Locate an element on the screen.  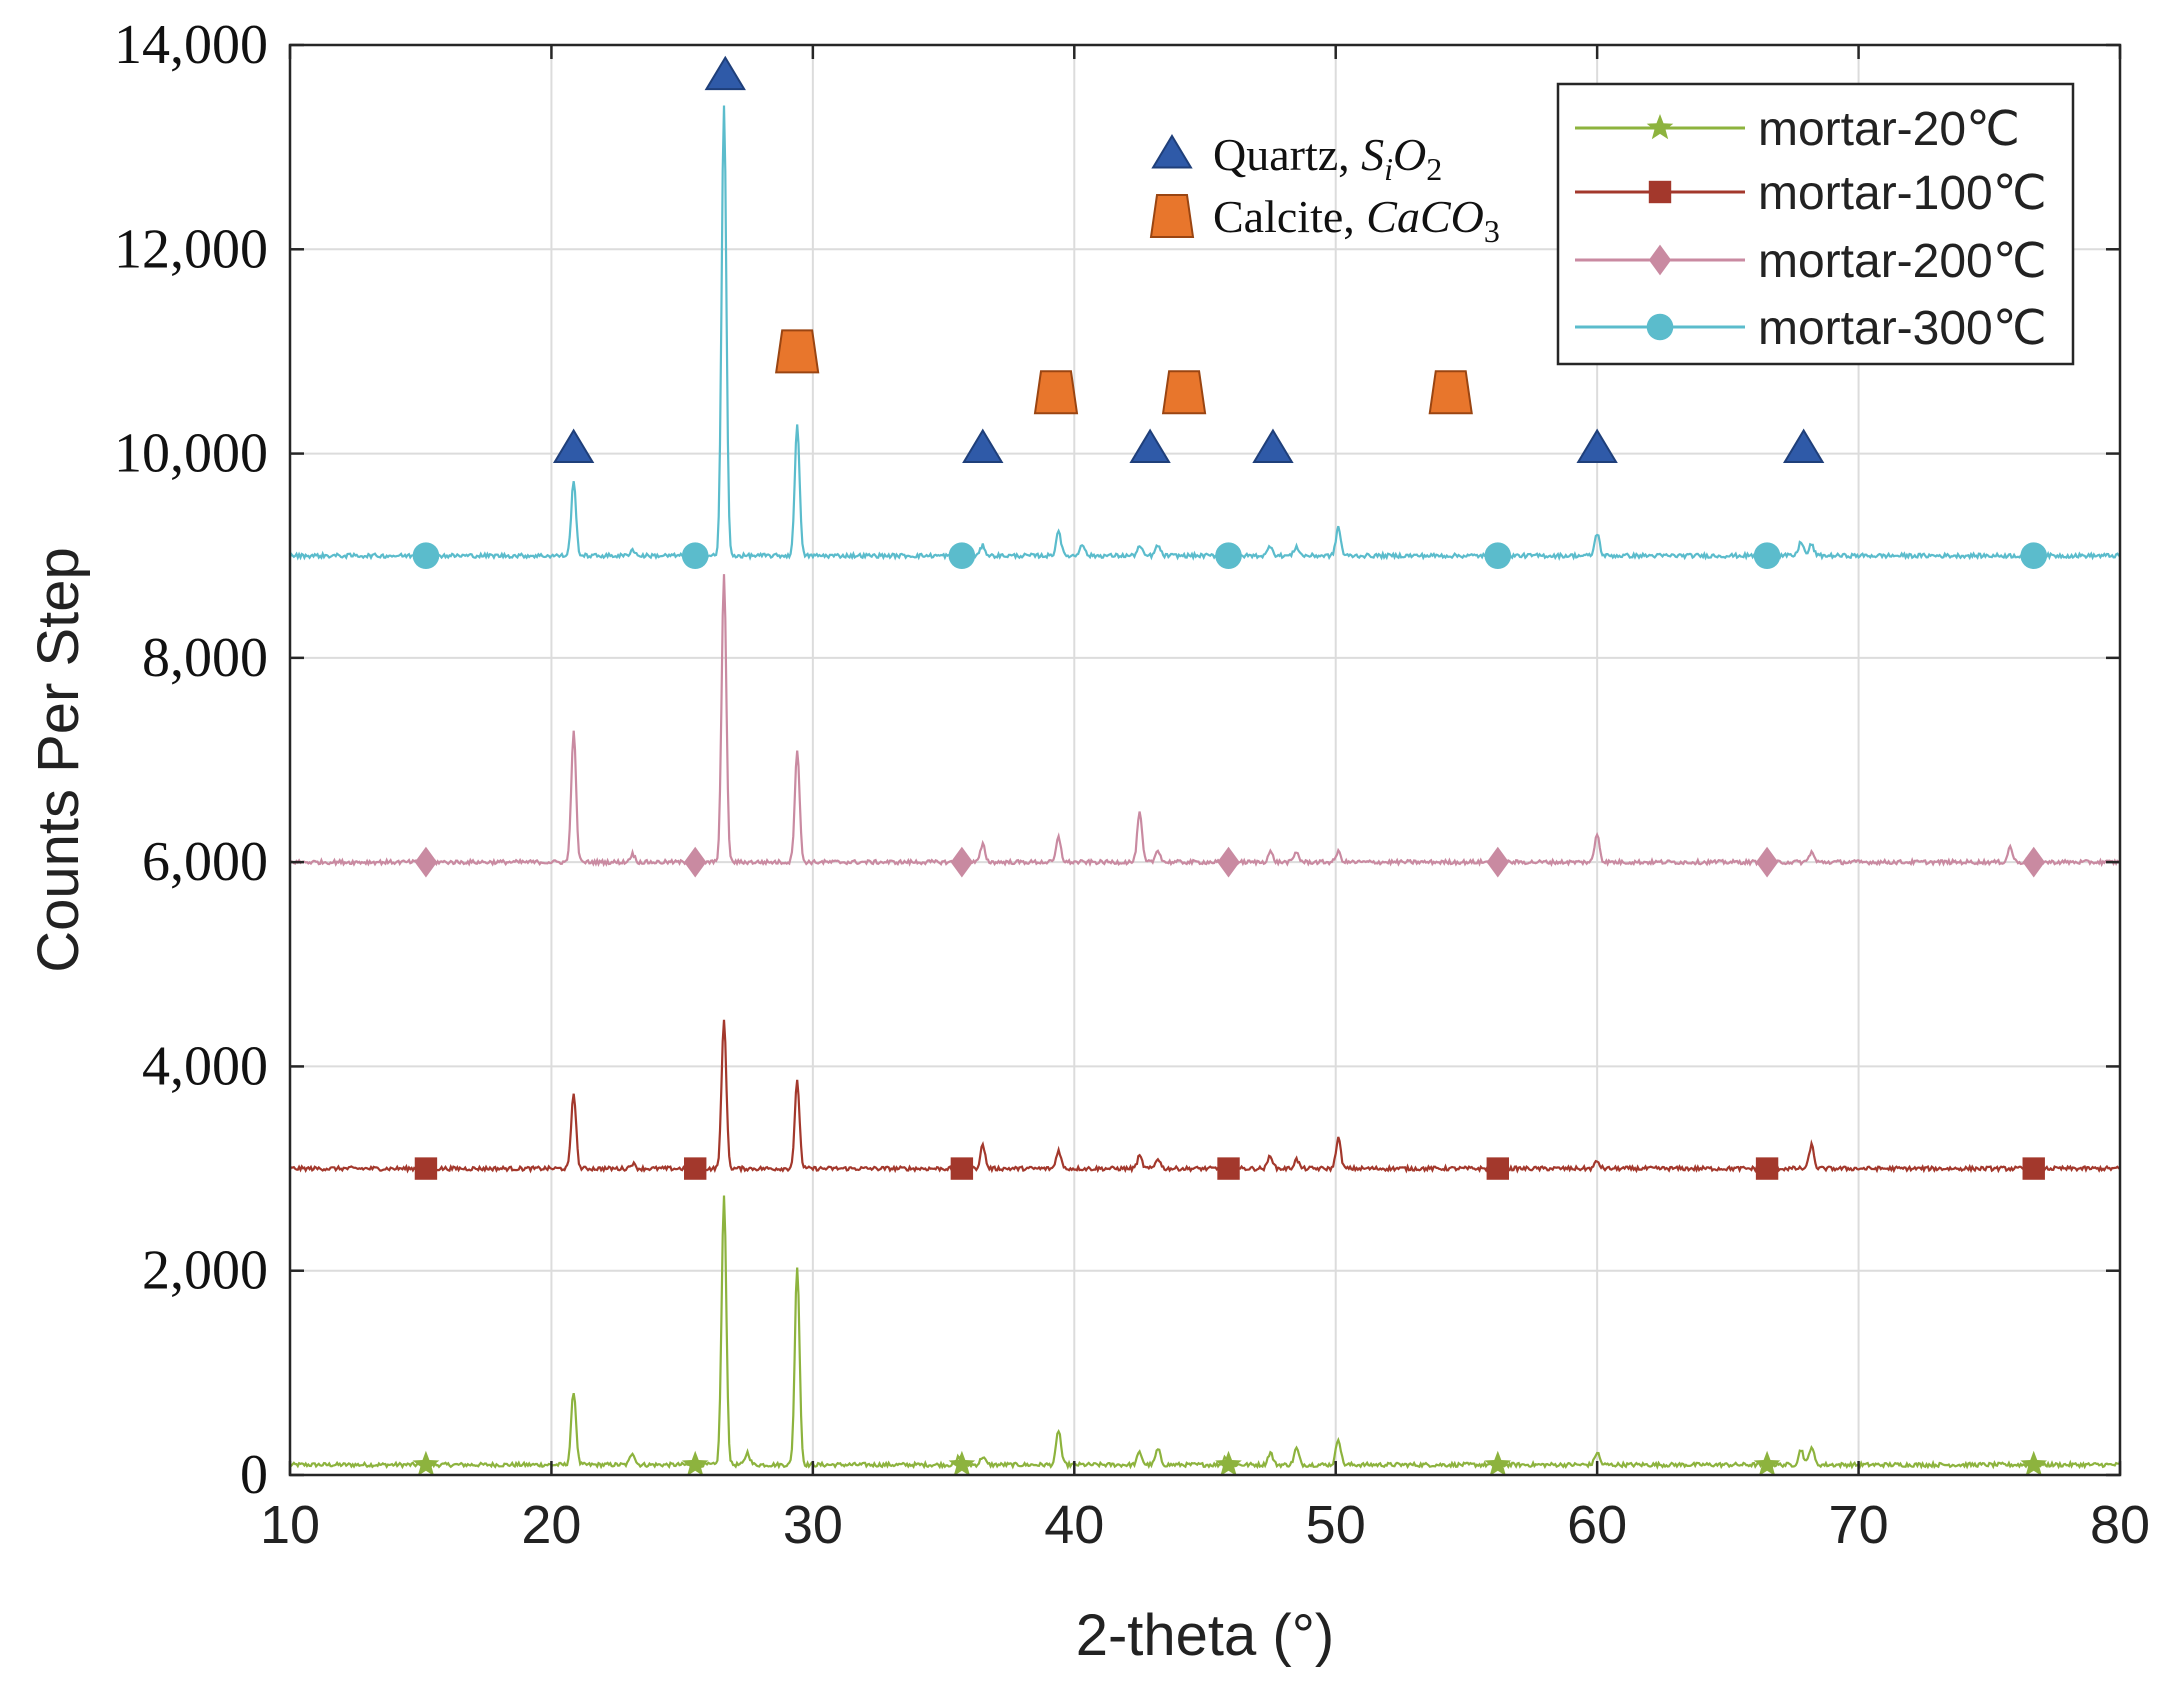
quartz-formula-sub-2: 2 is located at coordinates (1434, 169).